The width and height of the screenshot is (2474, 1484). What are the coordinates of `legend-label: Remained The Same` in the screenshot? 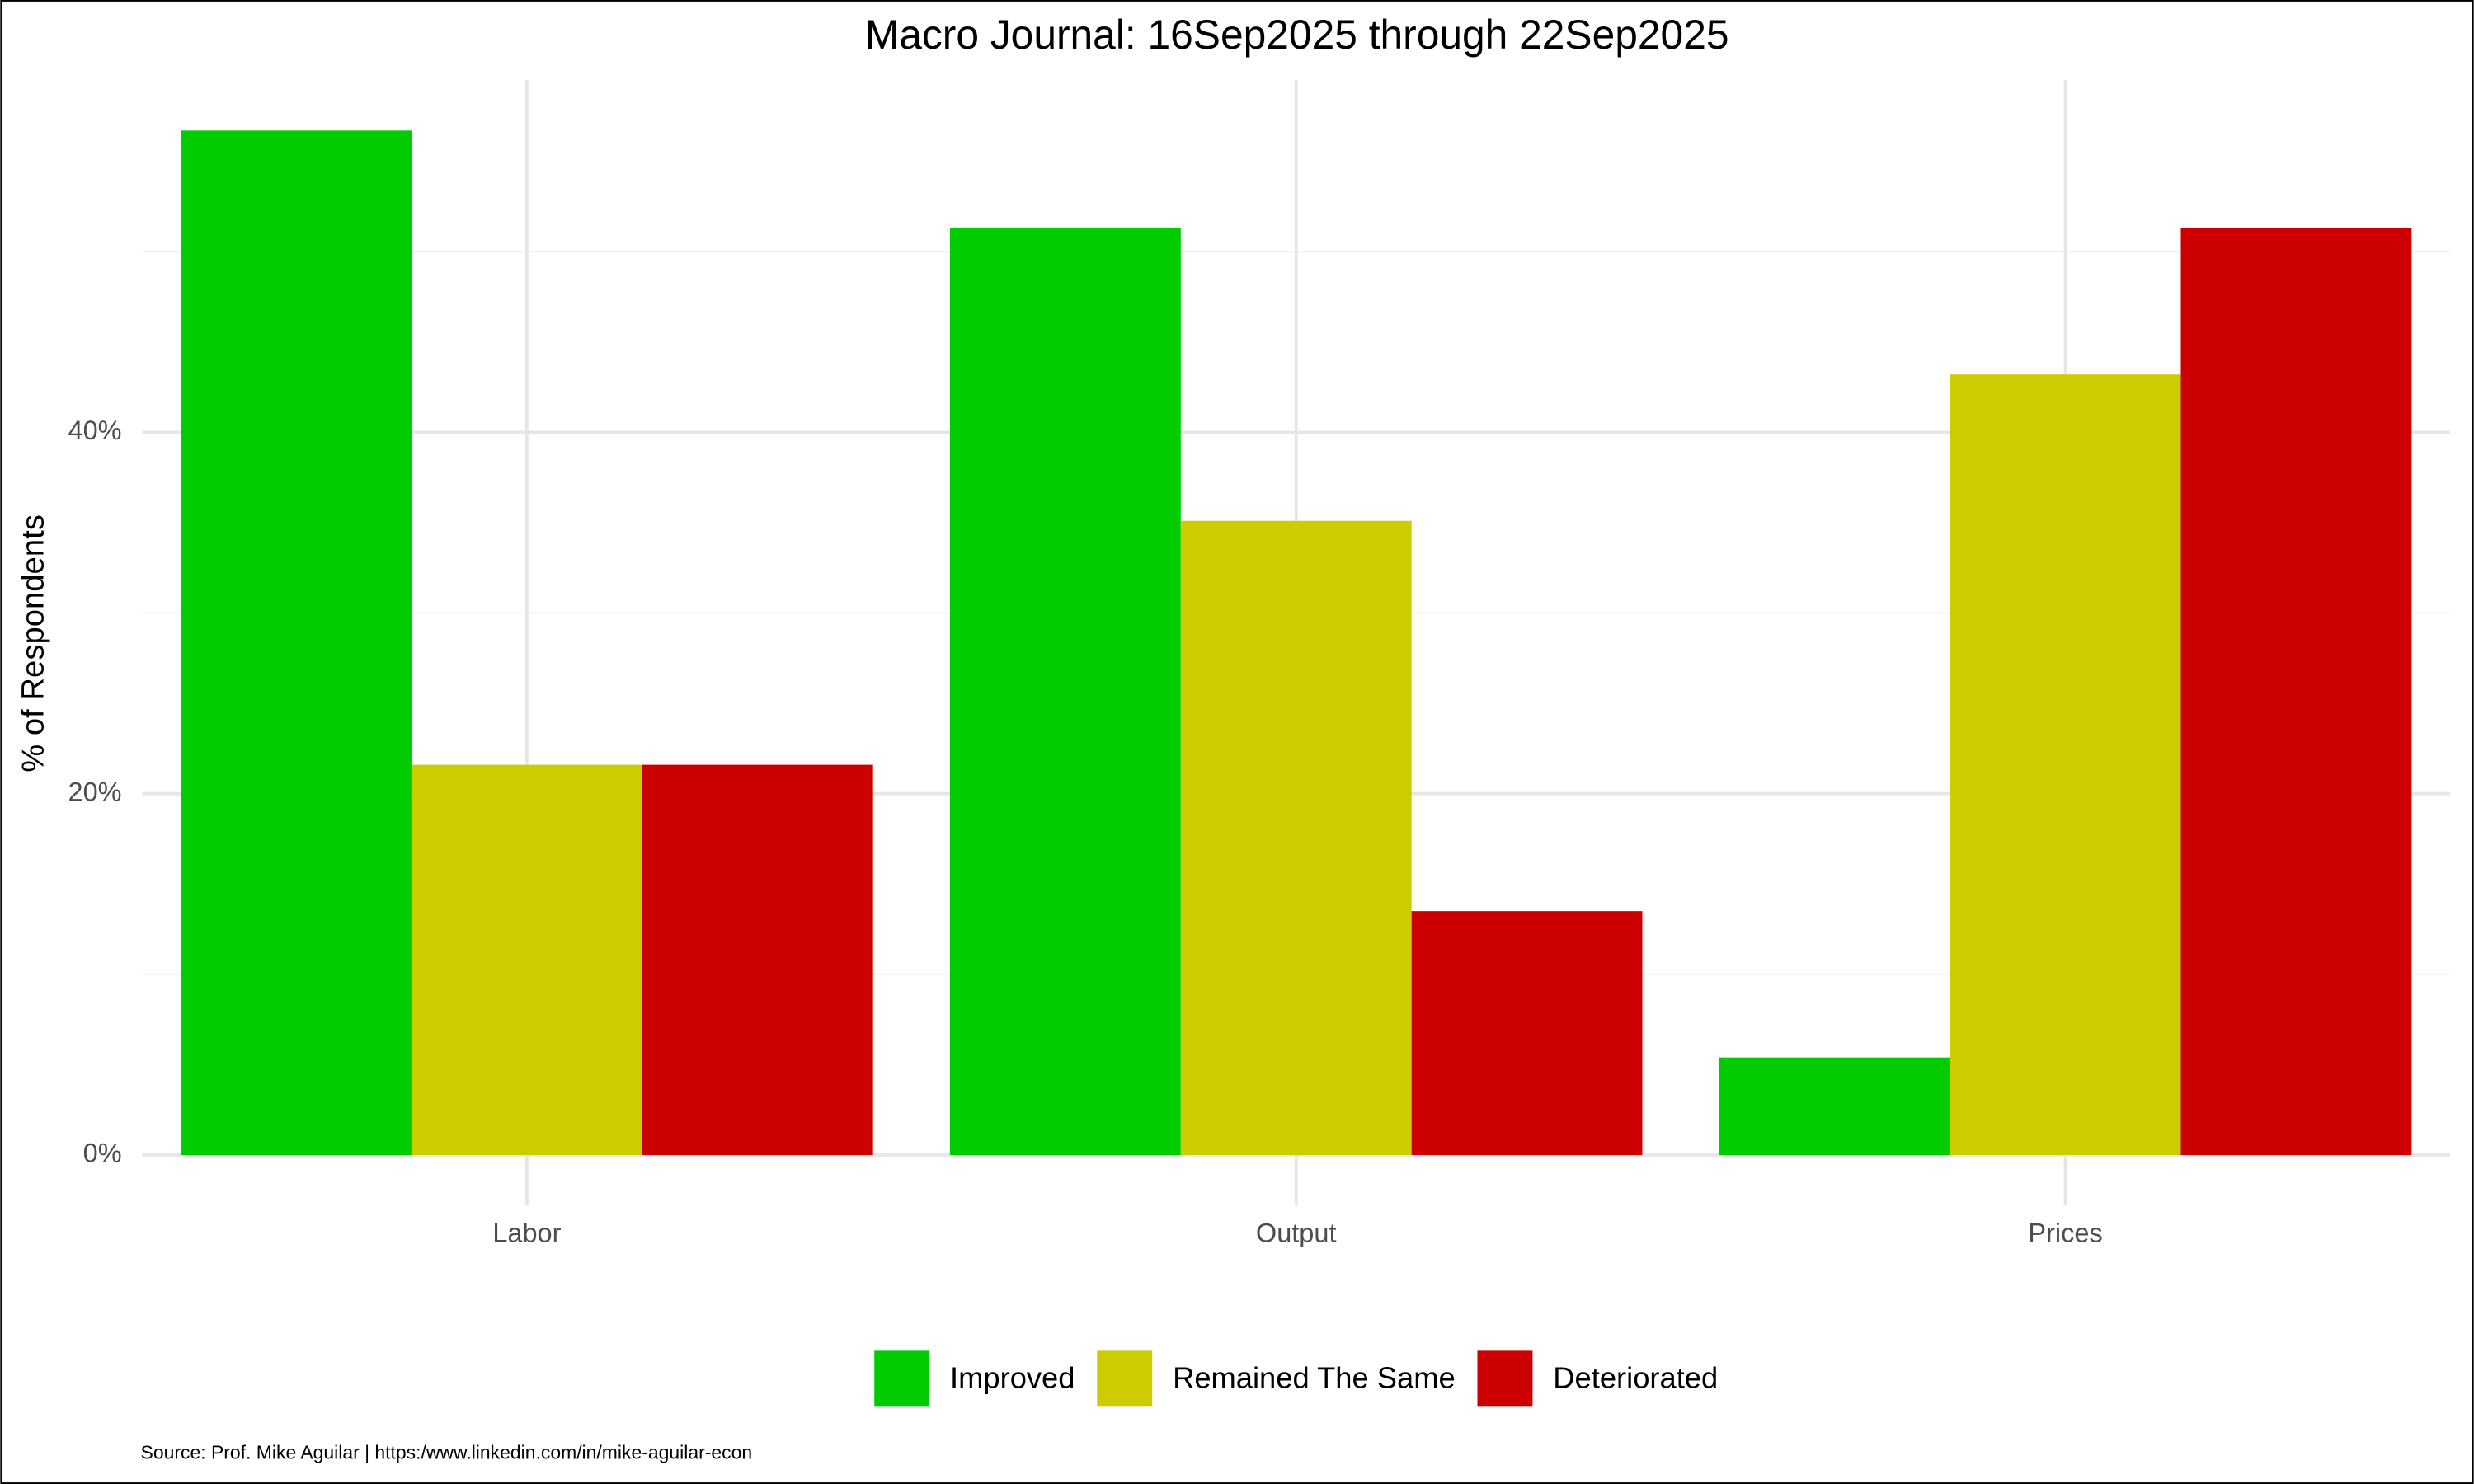 It's located at (1314, 1377).